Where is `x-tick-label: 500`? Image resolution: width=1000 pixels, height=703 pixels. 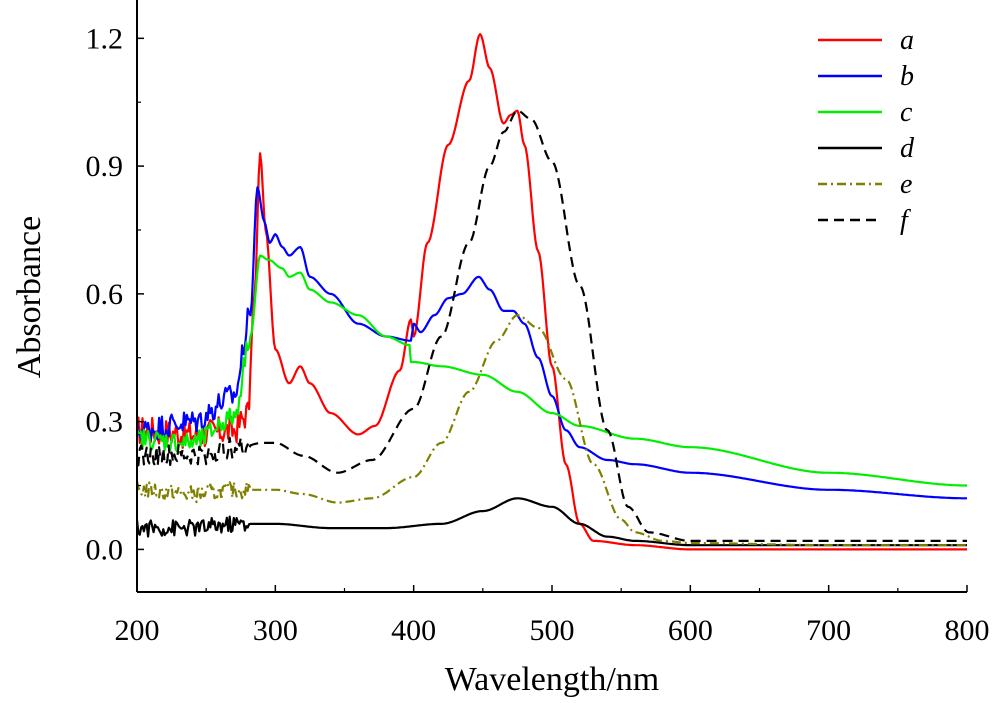 x-tick-label: 500 is located at coordinates (552, 630).